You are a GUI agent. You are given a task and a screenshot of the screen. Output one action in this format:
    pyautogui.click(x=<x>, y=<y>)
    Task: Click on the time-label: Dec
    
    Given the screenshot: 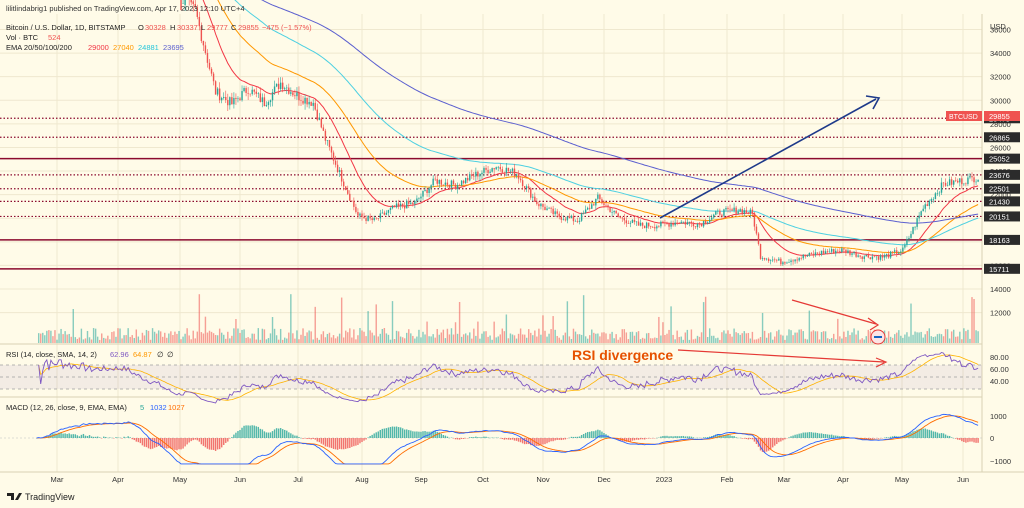 What is the action you would take?
    pyautogui.click(x=604, y=479)
    